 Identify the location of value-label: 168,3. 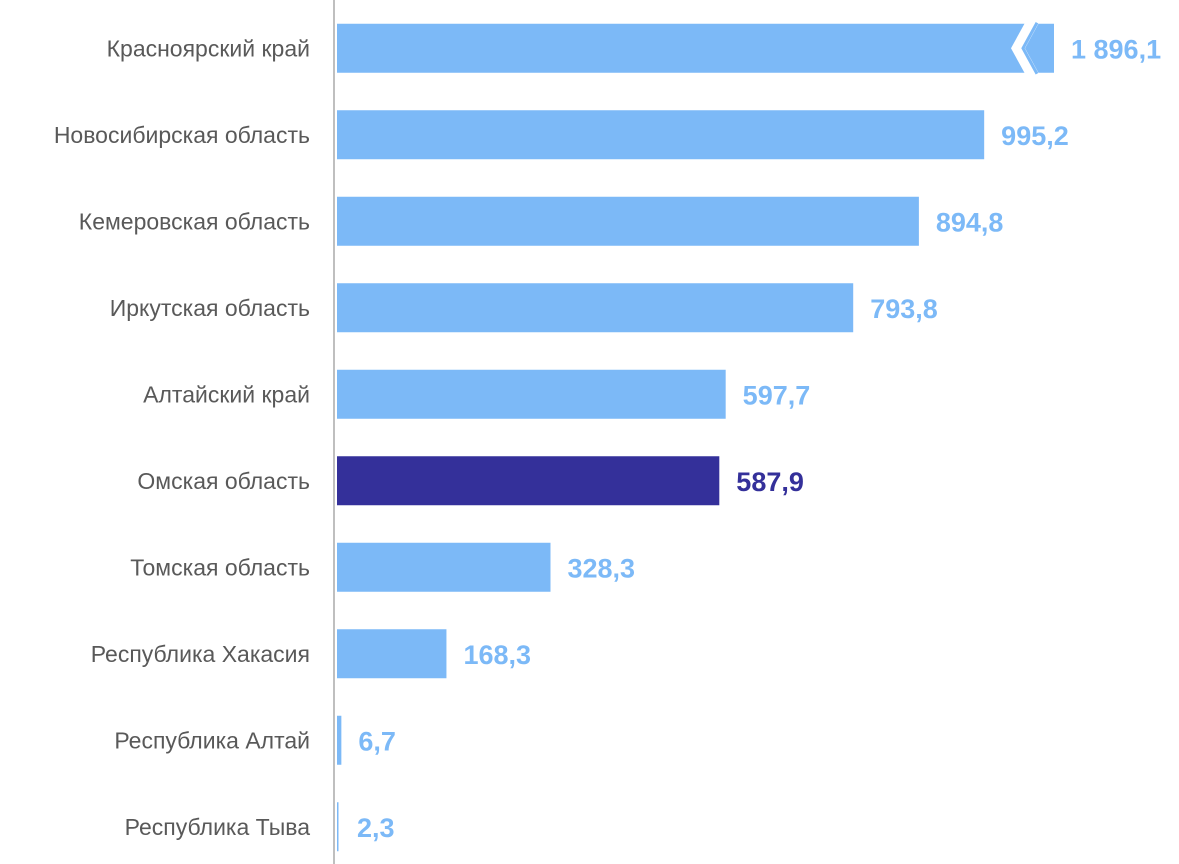
(497, 655).